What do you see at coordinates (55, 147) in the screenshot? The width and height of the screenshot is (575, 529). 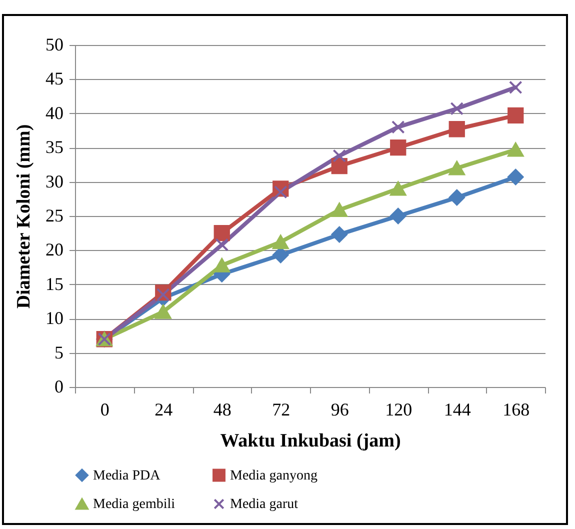 I see `y-tick-label: 35` at bounding box center [55, 147].